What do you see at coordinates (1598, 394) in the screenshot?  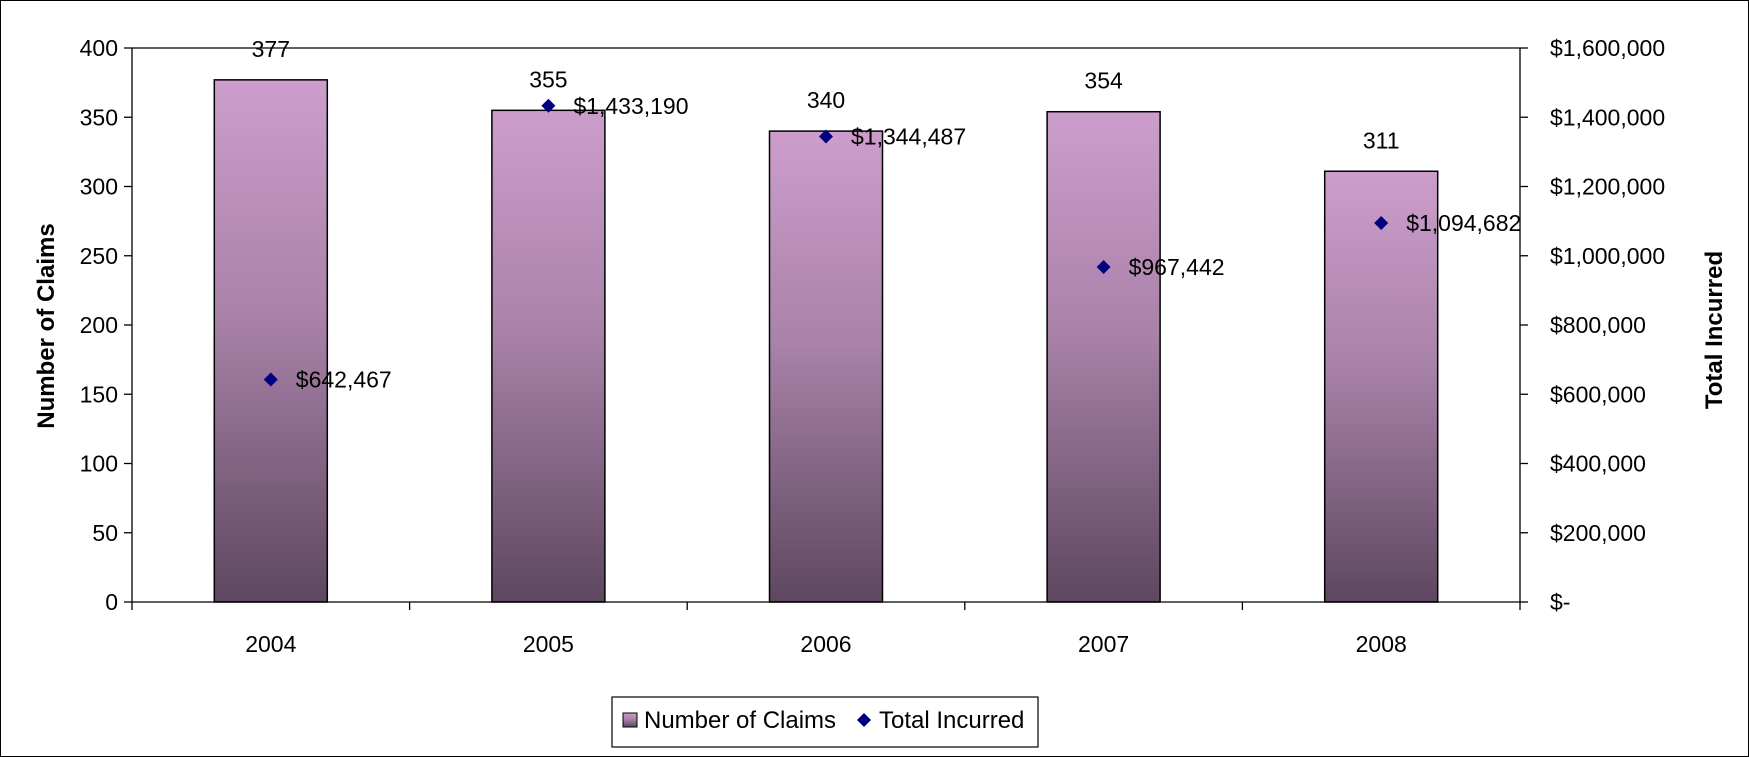 I see `y2-tick-label: $600,000` at bounding box center [1598, 394].